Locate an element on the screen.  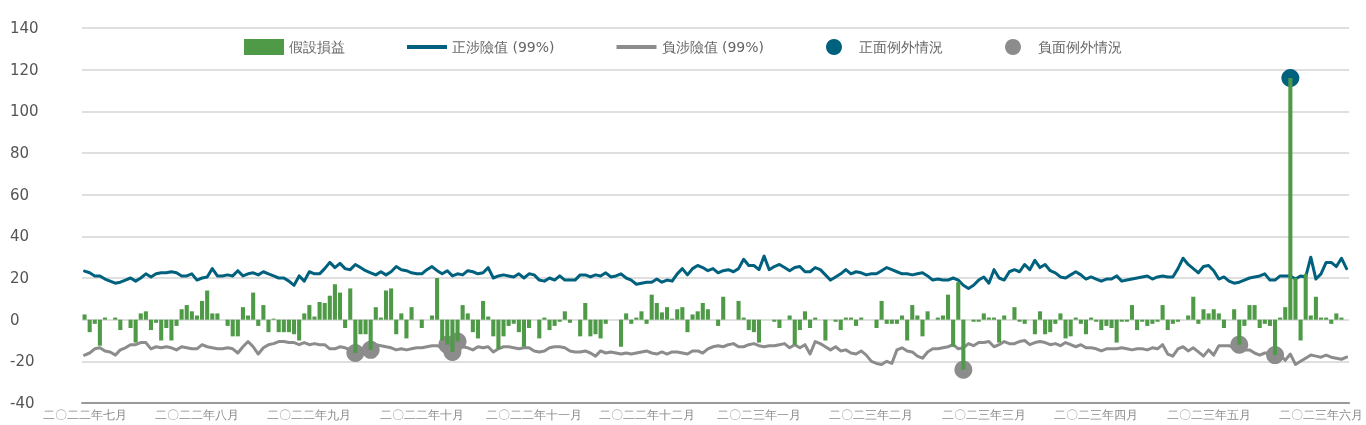
y-tick-label: 60 is located at coordinates (20, 194).